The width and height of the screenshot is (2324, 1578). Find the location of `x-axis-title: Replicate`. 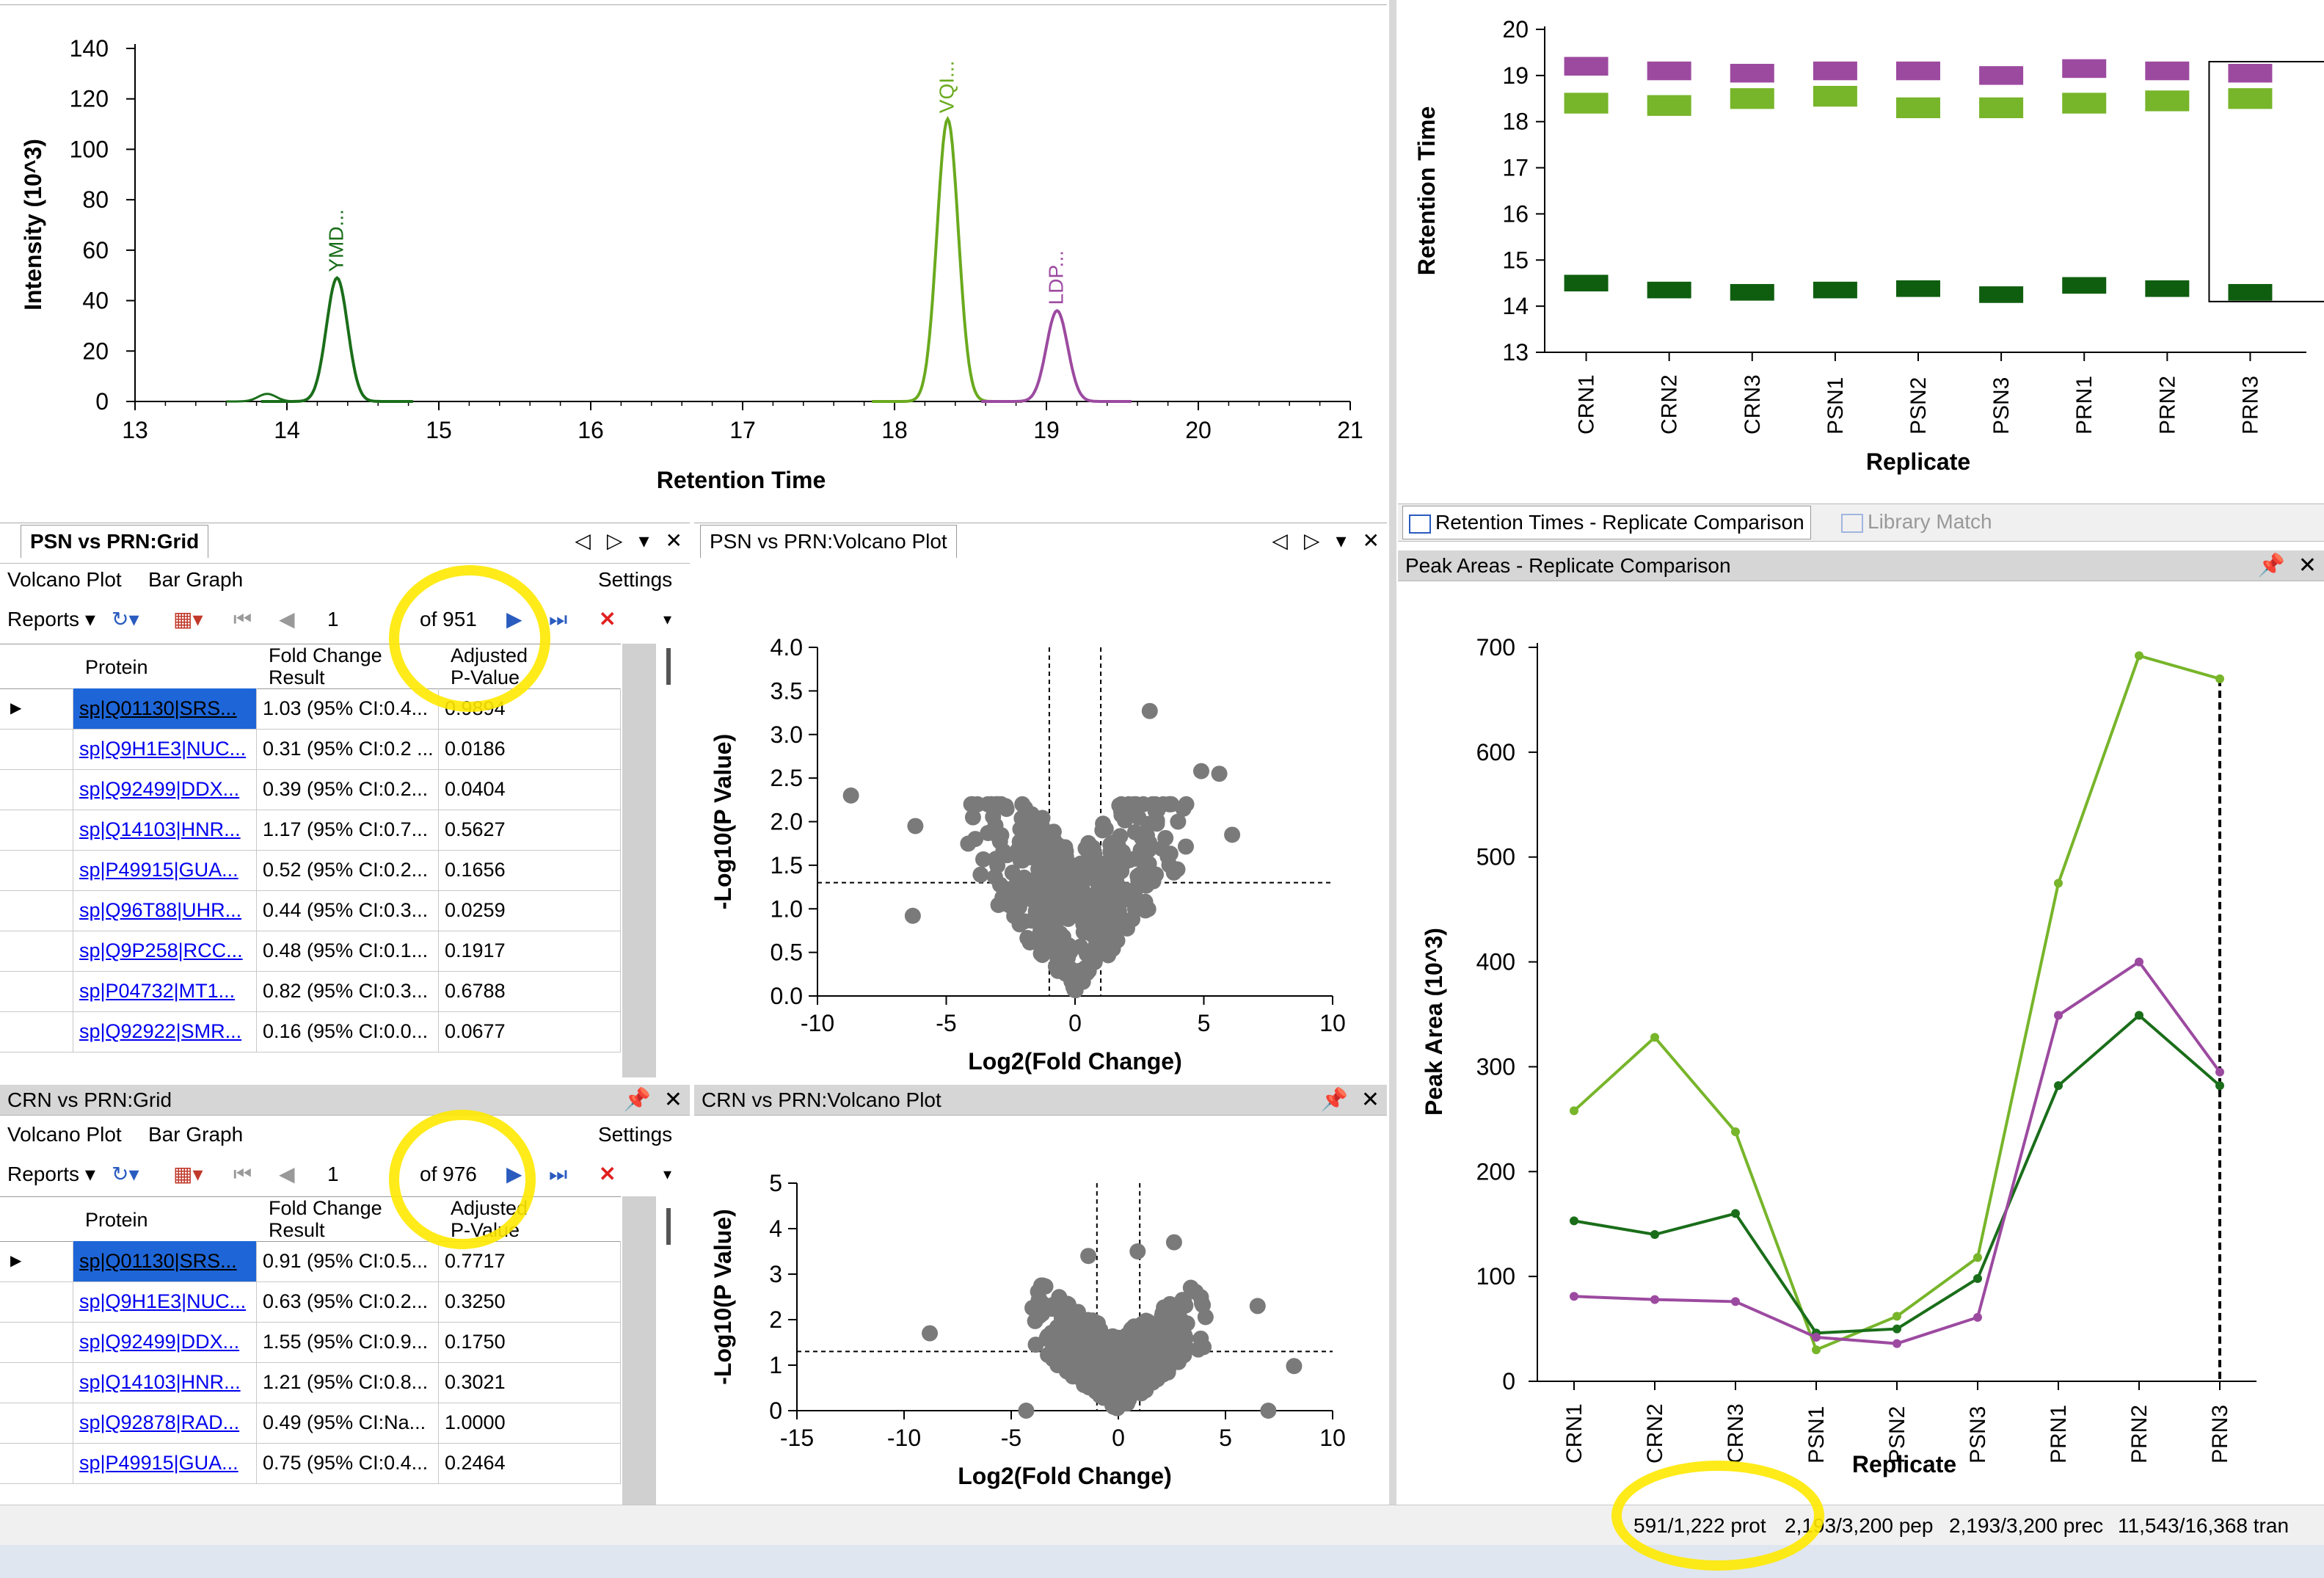

x-axis-title: Replicate is located at coordinates (1918, 461).